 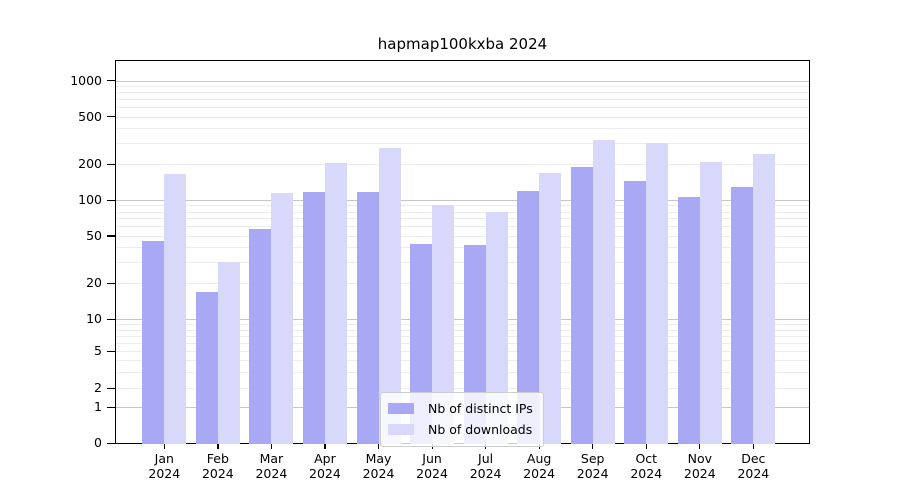 I want to click on bar-distinct-ips-aug, so click(x=528, y=317).